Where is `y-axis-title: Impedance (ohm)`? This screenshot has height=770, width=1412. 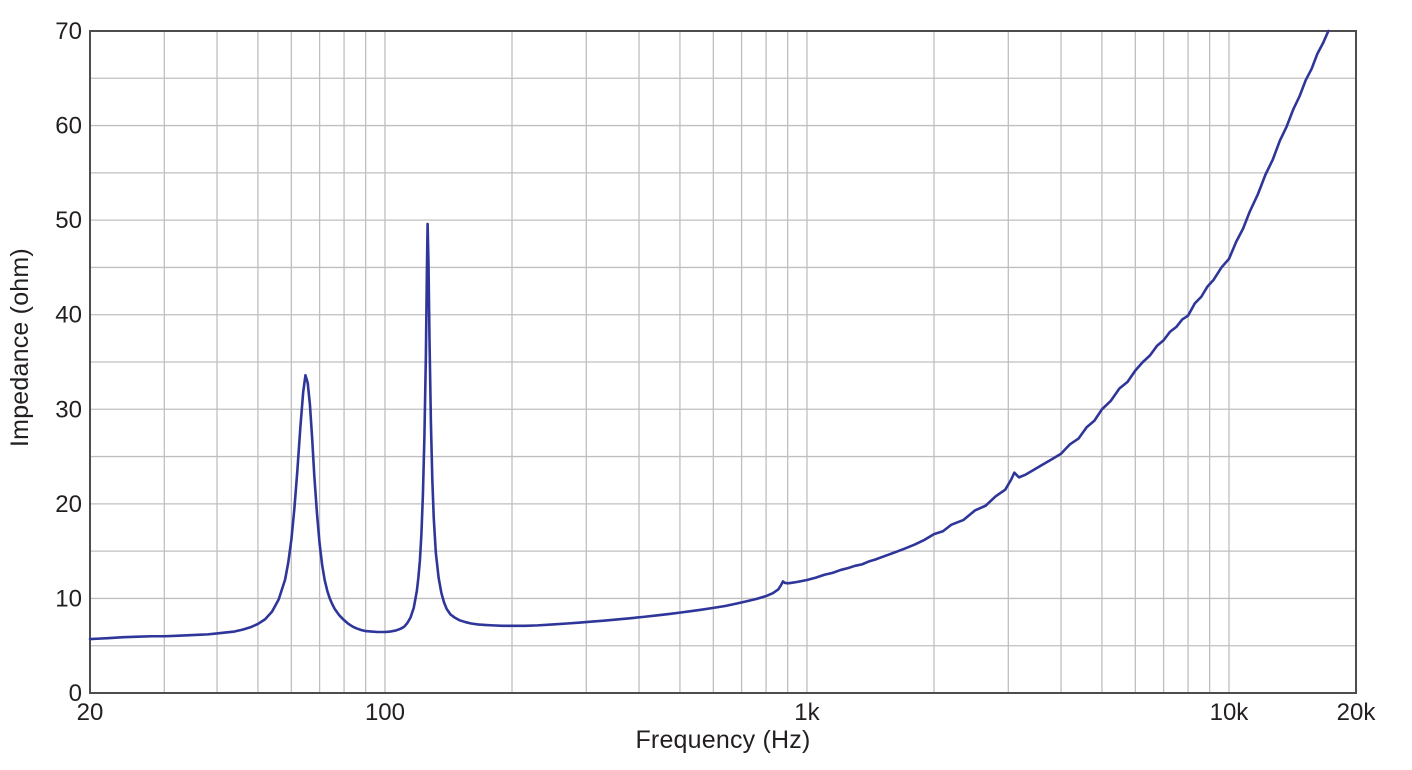
y-axis-title: Impedance (ohm) is located at coordinates (20, 347).